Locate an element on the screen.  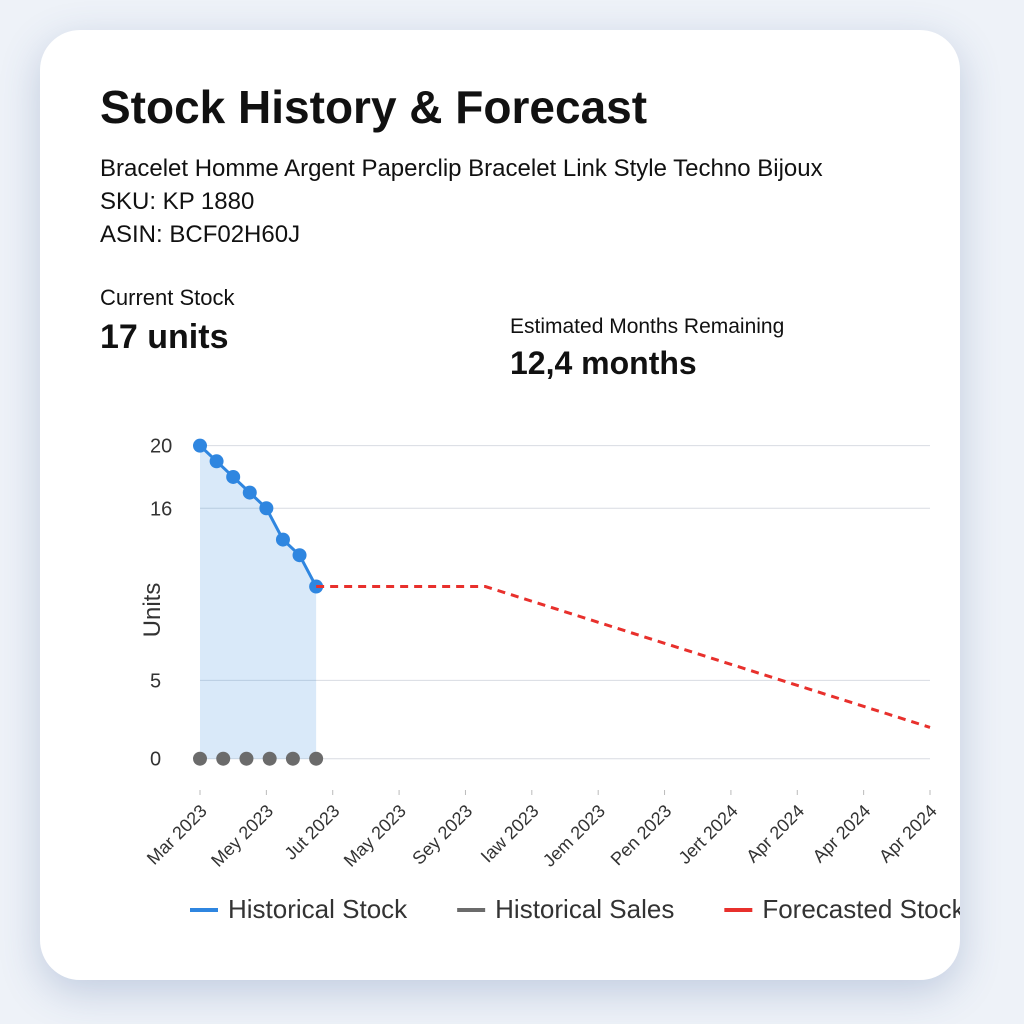
months-value: 12,4 months is located at coordinates (603, 363).